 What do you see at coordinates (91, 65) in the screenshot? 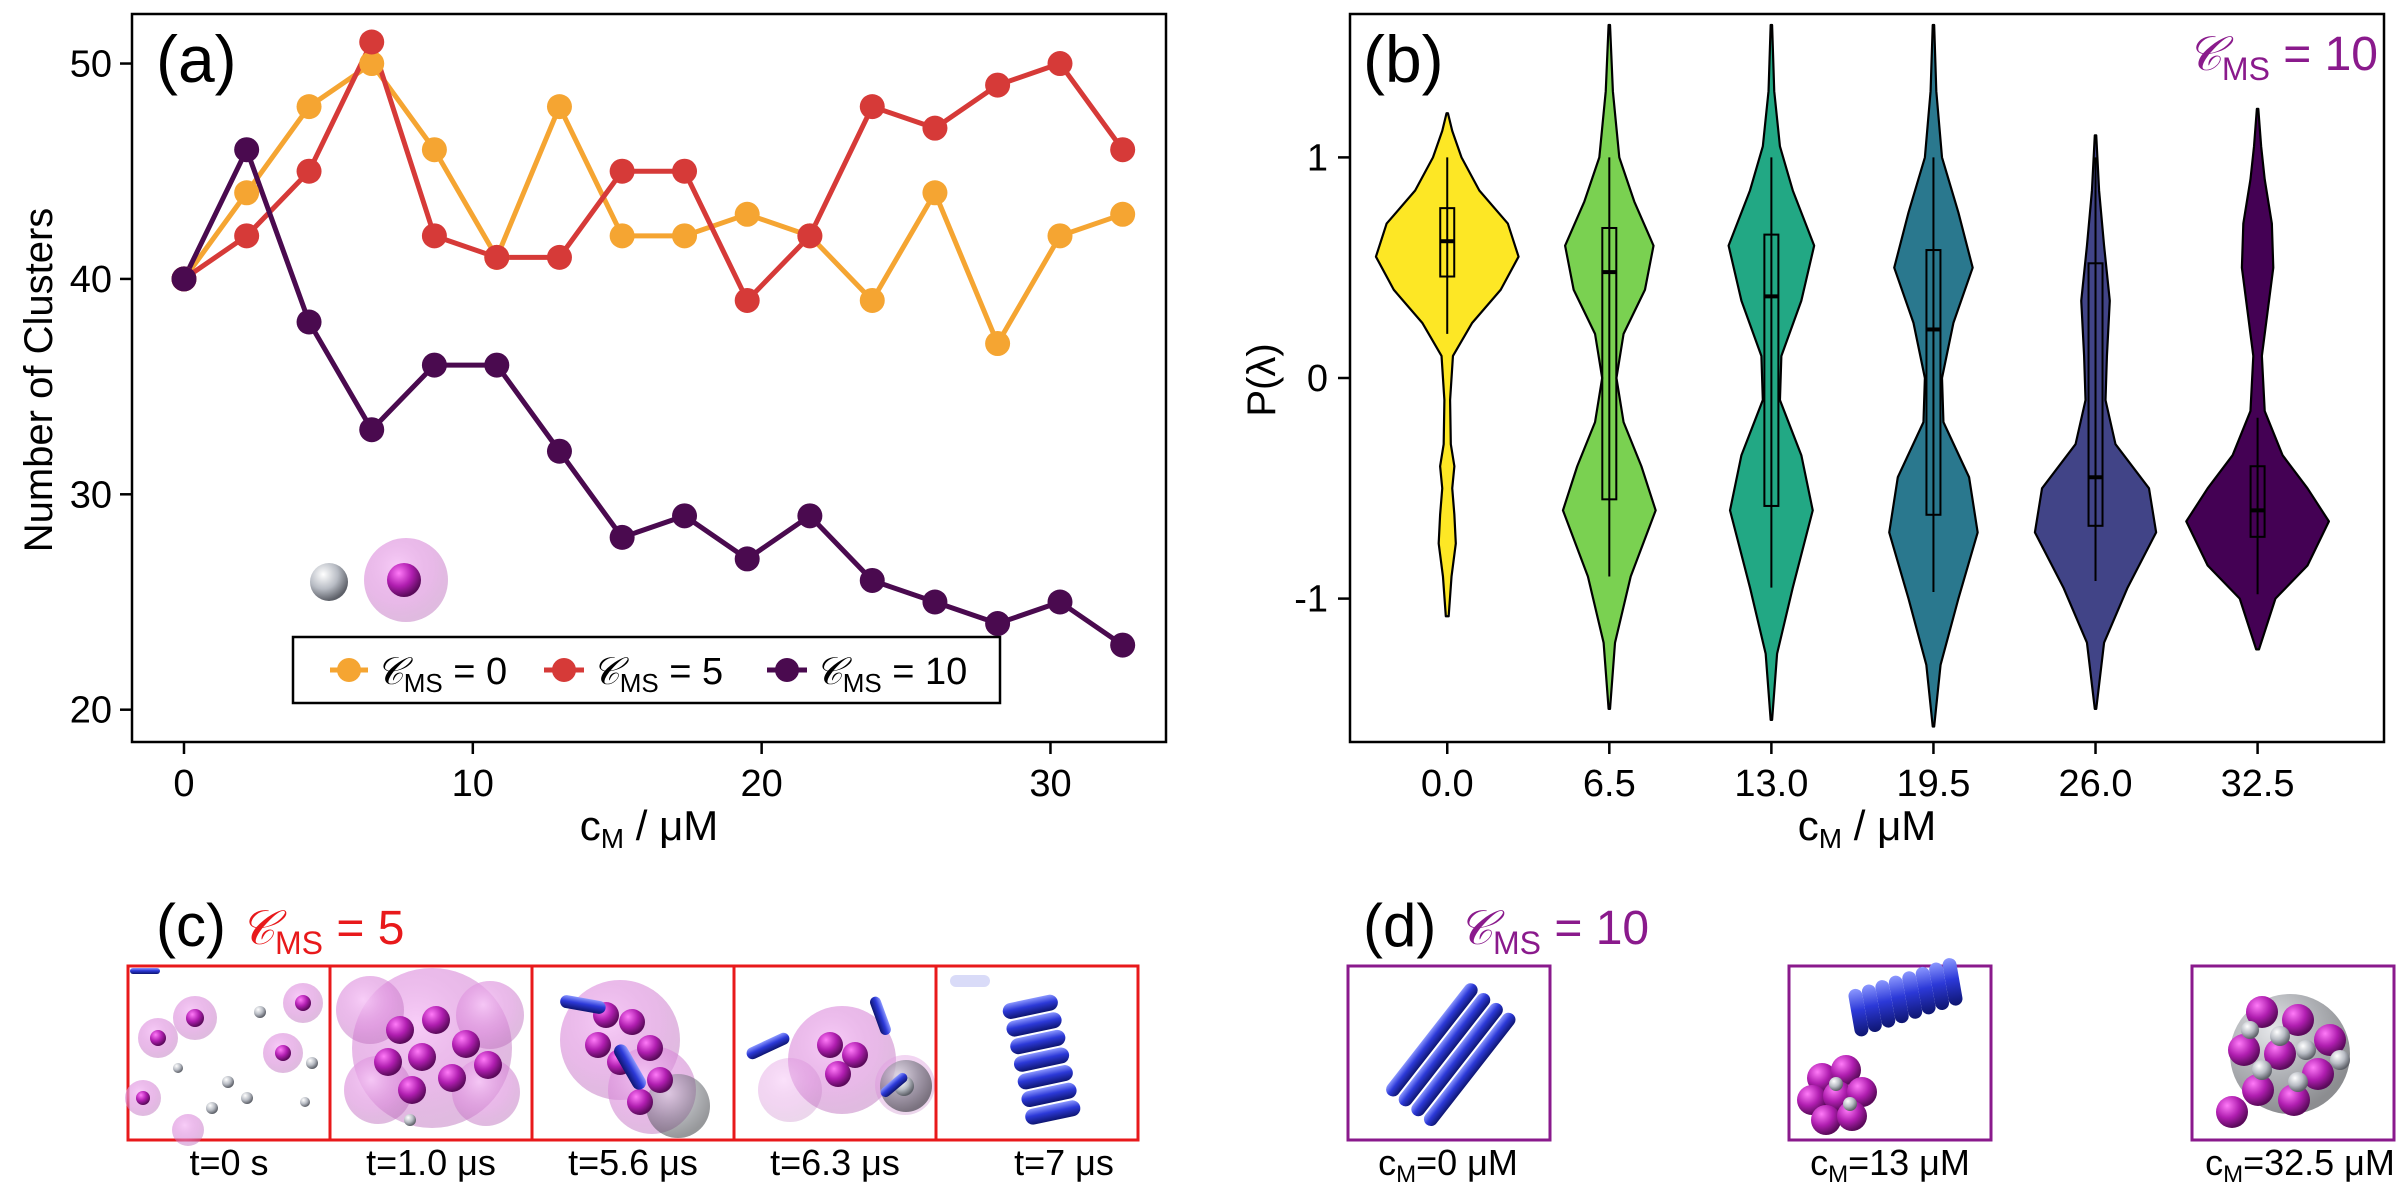
I see `panel-a-y-tick-label: 50` at bounding box center [91, 65].